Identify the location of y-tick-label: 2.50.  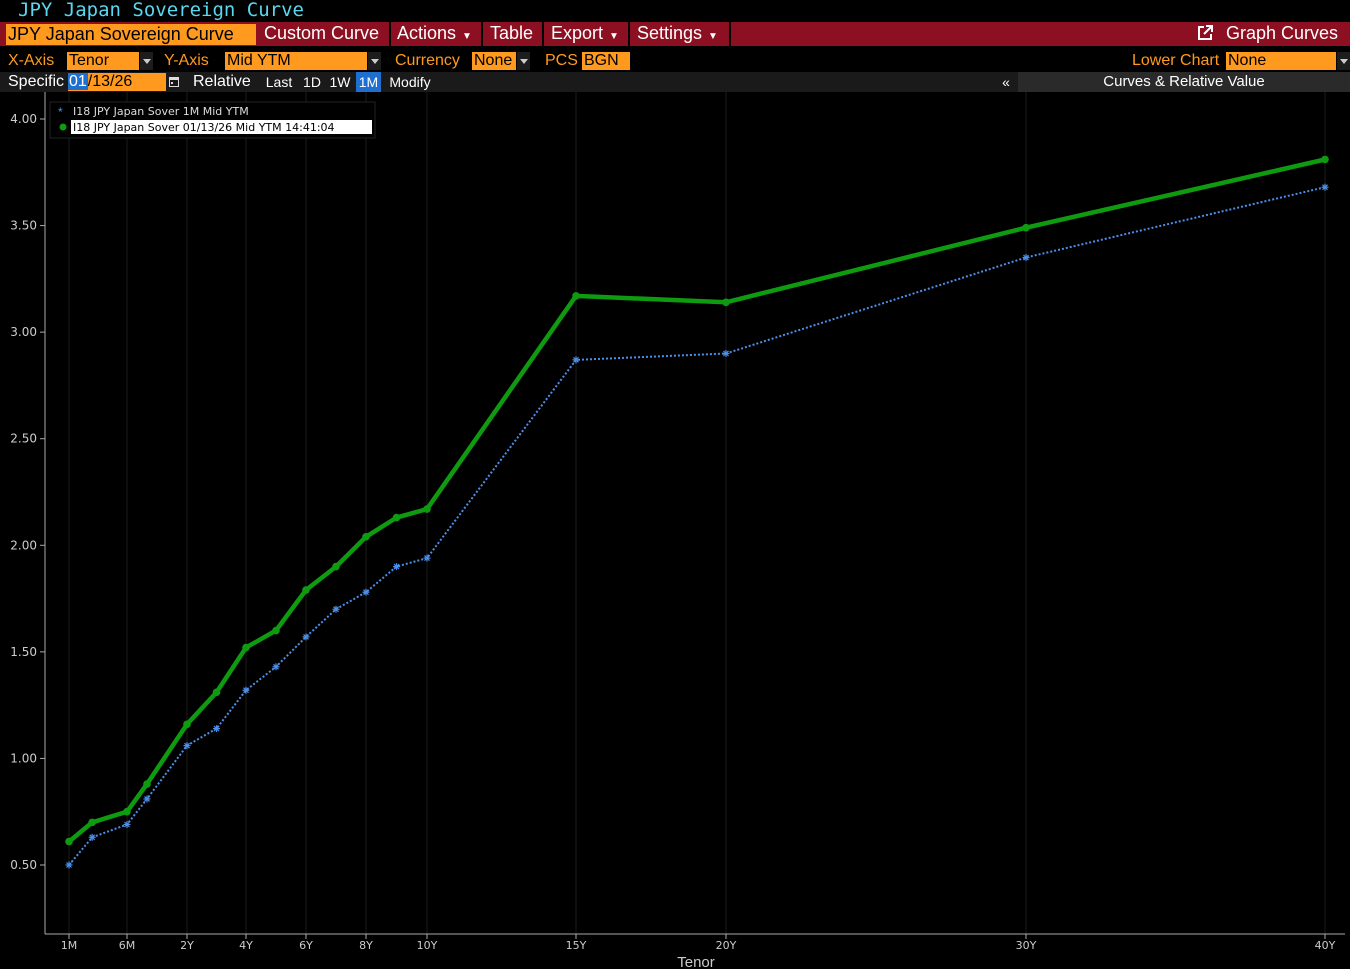
(23, 439).